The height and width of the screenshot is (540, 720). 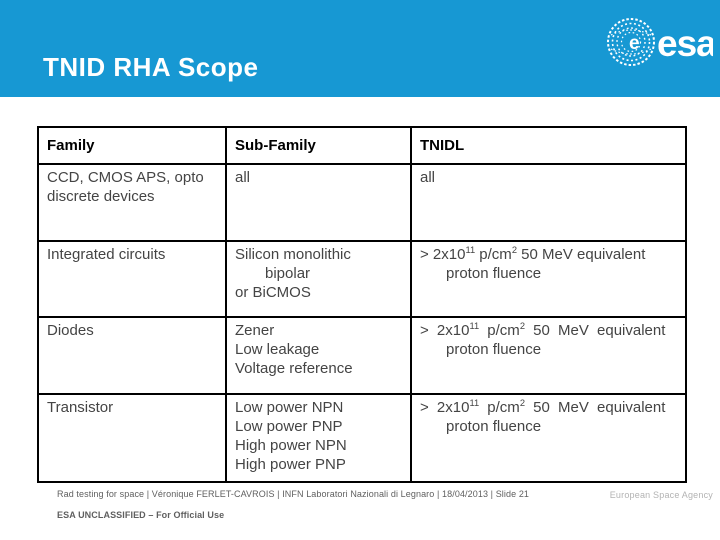 I want to click on footer-classification: ESA UNCLASSIFIED – For Official Use, so click(x=141, y=515).